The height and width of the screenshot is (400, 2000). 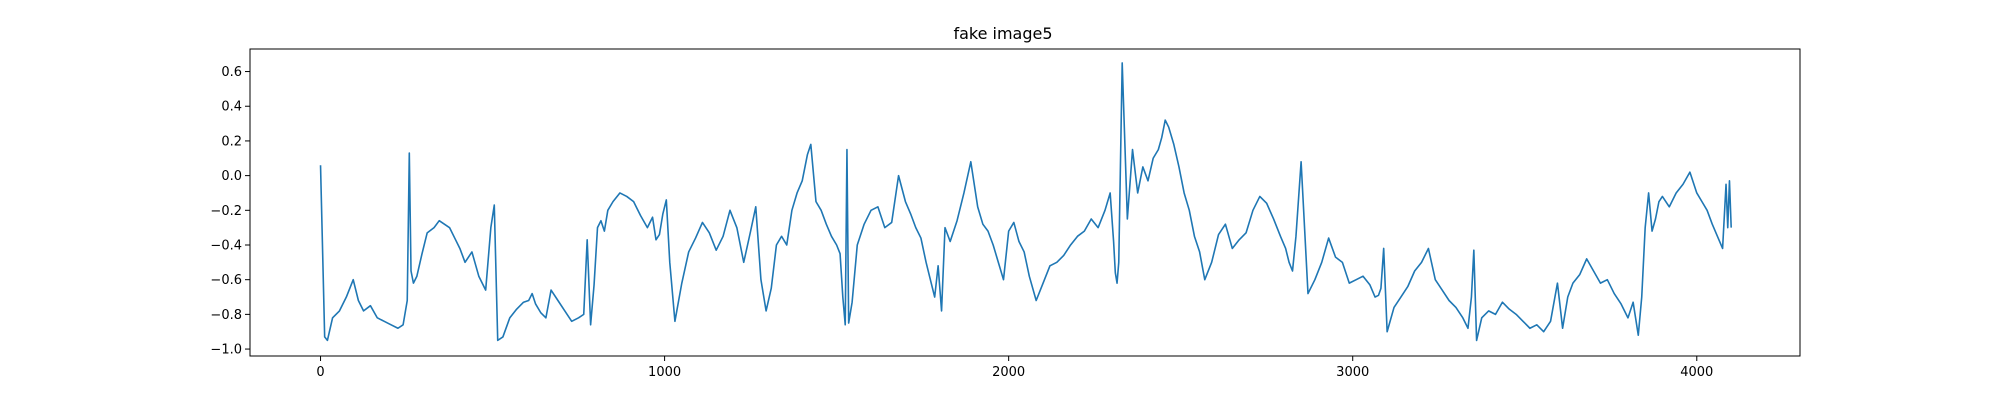 I want to click on y-tick-label: 0.0, so click(x=231, y=176).